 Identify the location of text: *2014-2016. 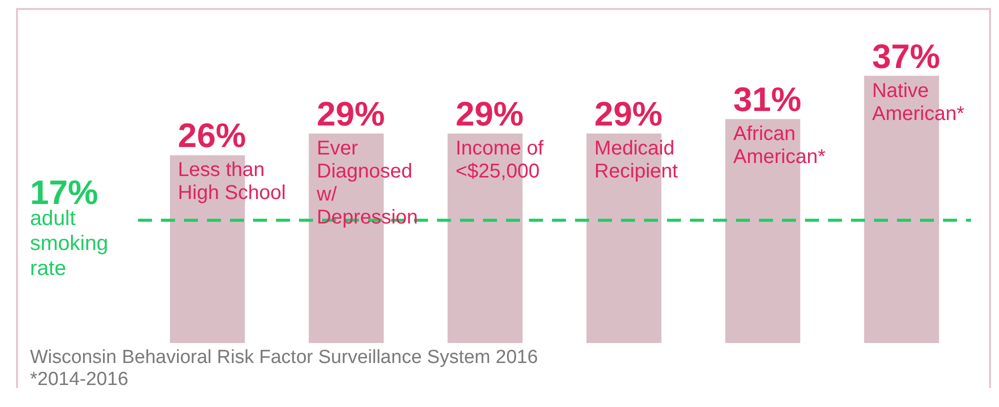
(79, 379).